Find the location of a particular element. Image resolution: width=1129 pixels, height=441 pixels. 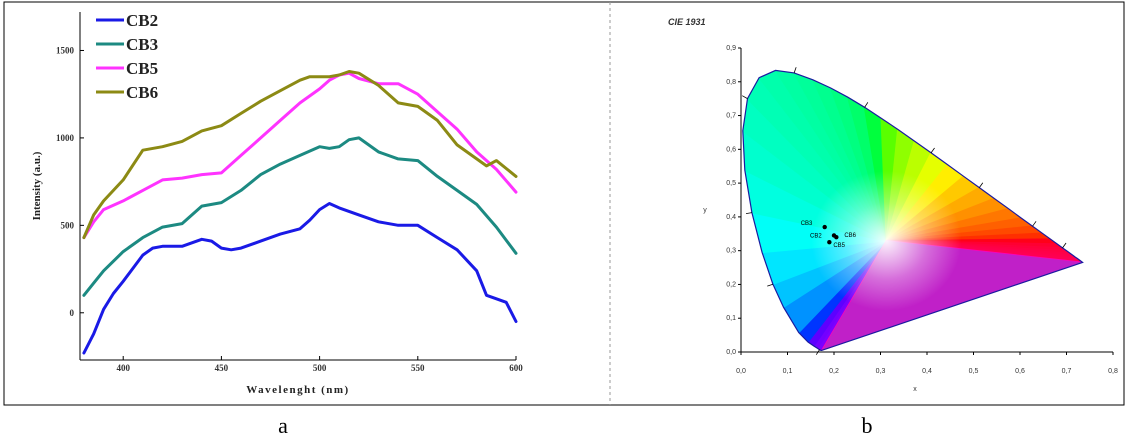

cie-y-tick-label: 0,2 is located at coordinates (731, 284).